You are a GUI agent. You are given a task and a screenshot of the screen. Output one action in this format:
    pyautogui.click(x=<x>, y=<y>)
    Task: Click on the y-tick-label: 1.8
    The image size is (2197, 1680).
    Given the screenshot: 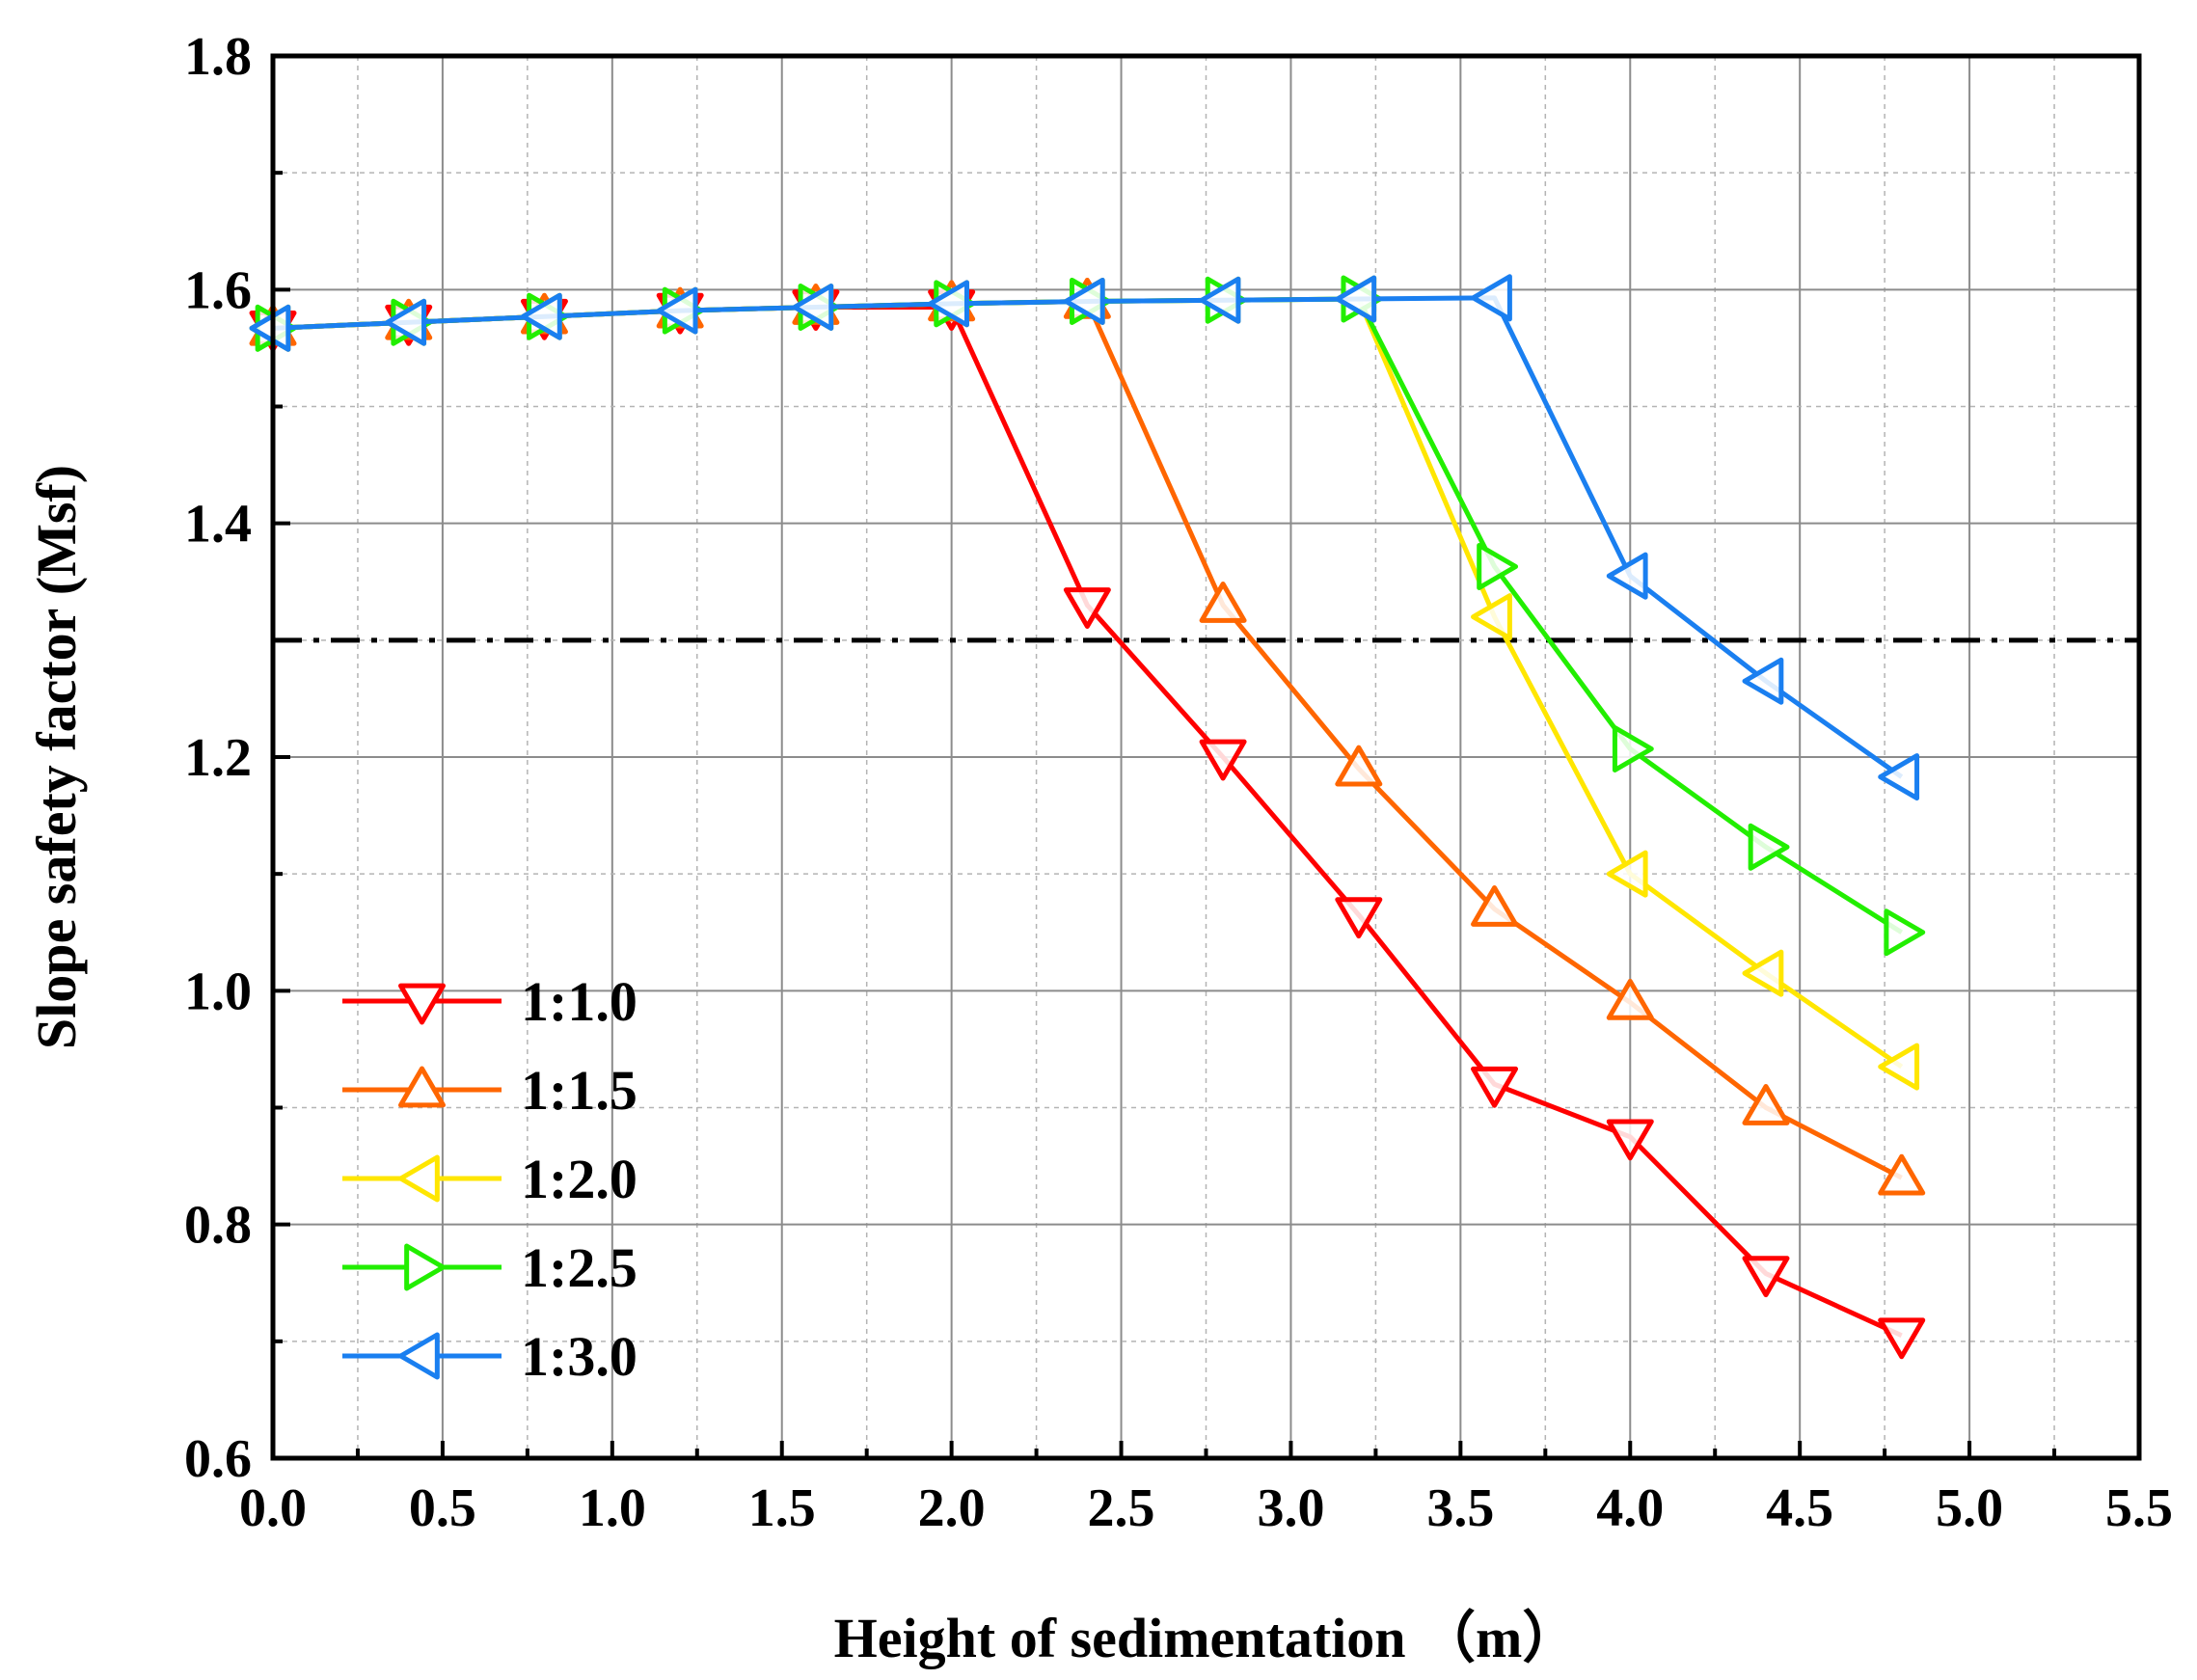 What is the action you would take?
    pyautogui.click(x=218, y=57)
    